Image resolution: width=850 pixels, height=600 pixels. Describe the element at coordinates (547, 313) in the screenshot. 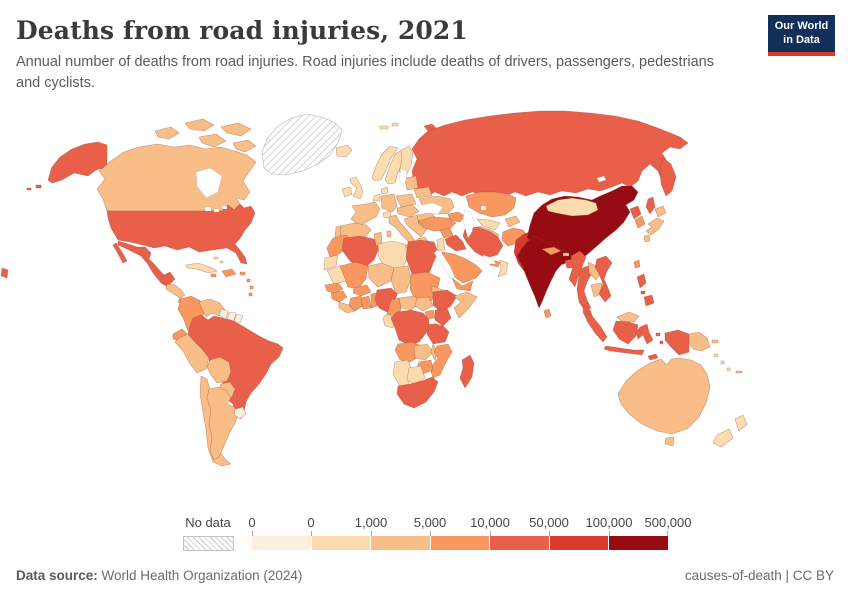

I see `country-sri-lanka` at that location.